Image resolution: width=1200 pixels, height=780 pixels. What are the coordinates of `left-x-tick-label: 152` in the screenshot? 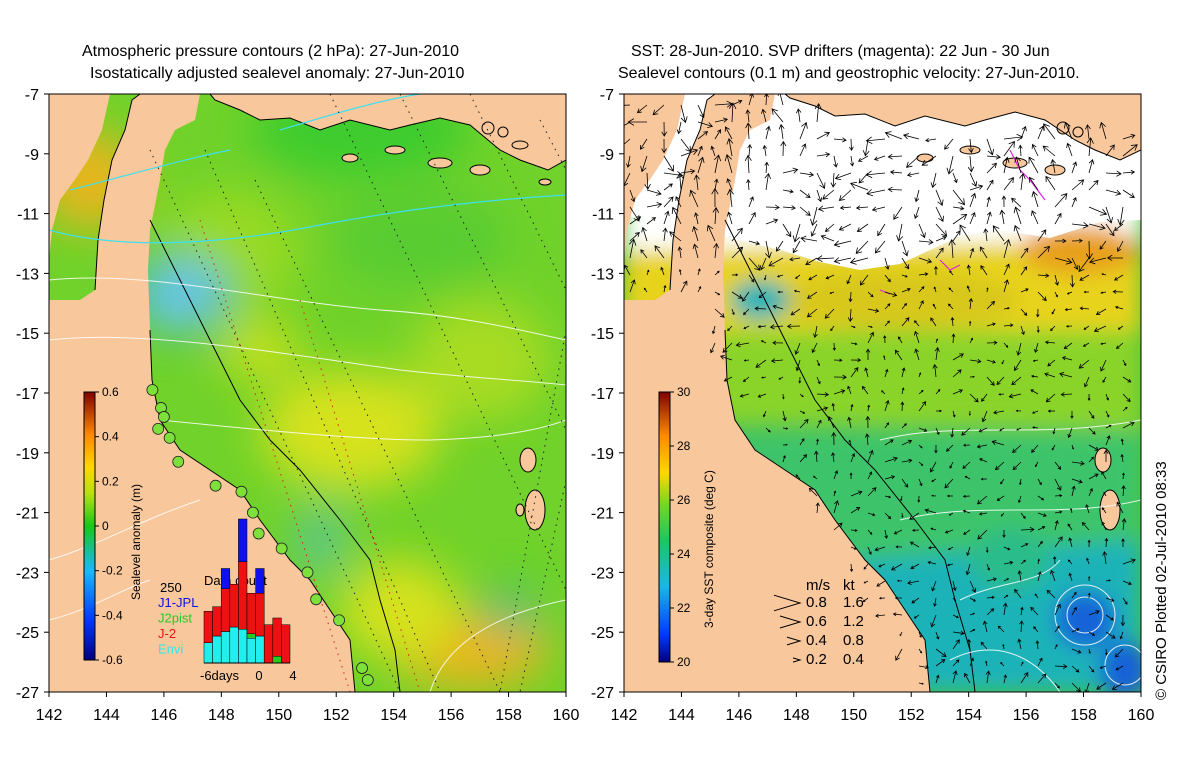 It's located at (336, 715).